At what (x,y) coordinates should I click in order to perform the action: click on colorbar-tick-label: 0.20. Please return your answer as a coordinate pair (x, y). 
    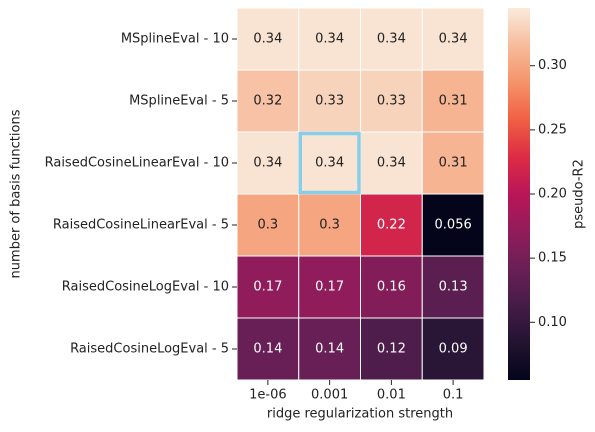
    Looking at the image, I should click on (552, 194).